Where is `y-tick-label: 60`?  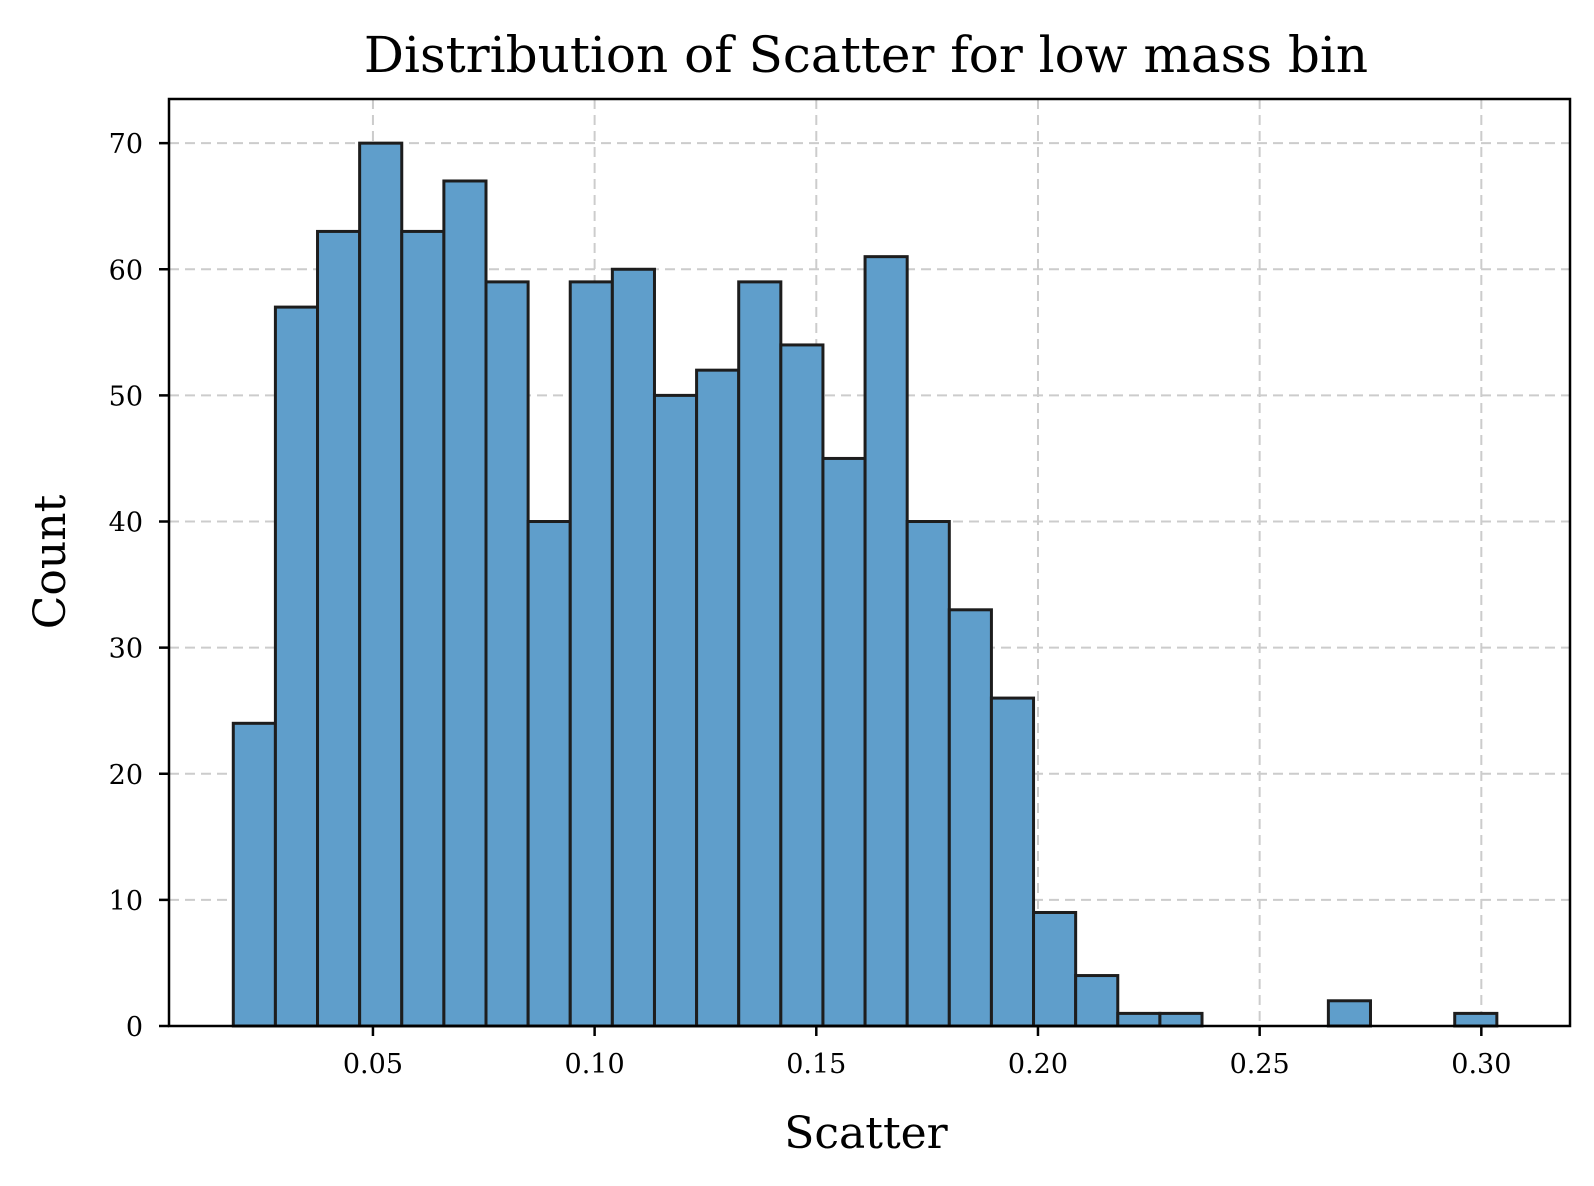
y-tick-label: 60 is located at coordinates (126, 270).